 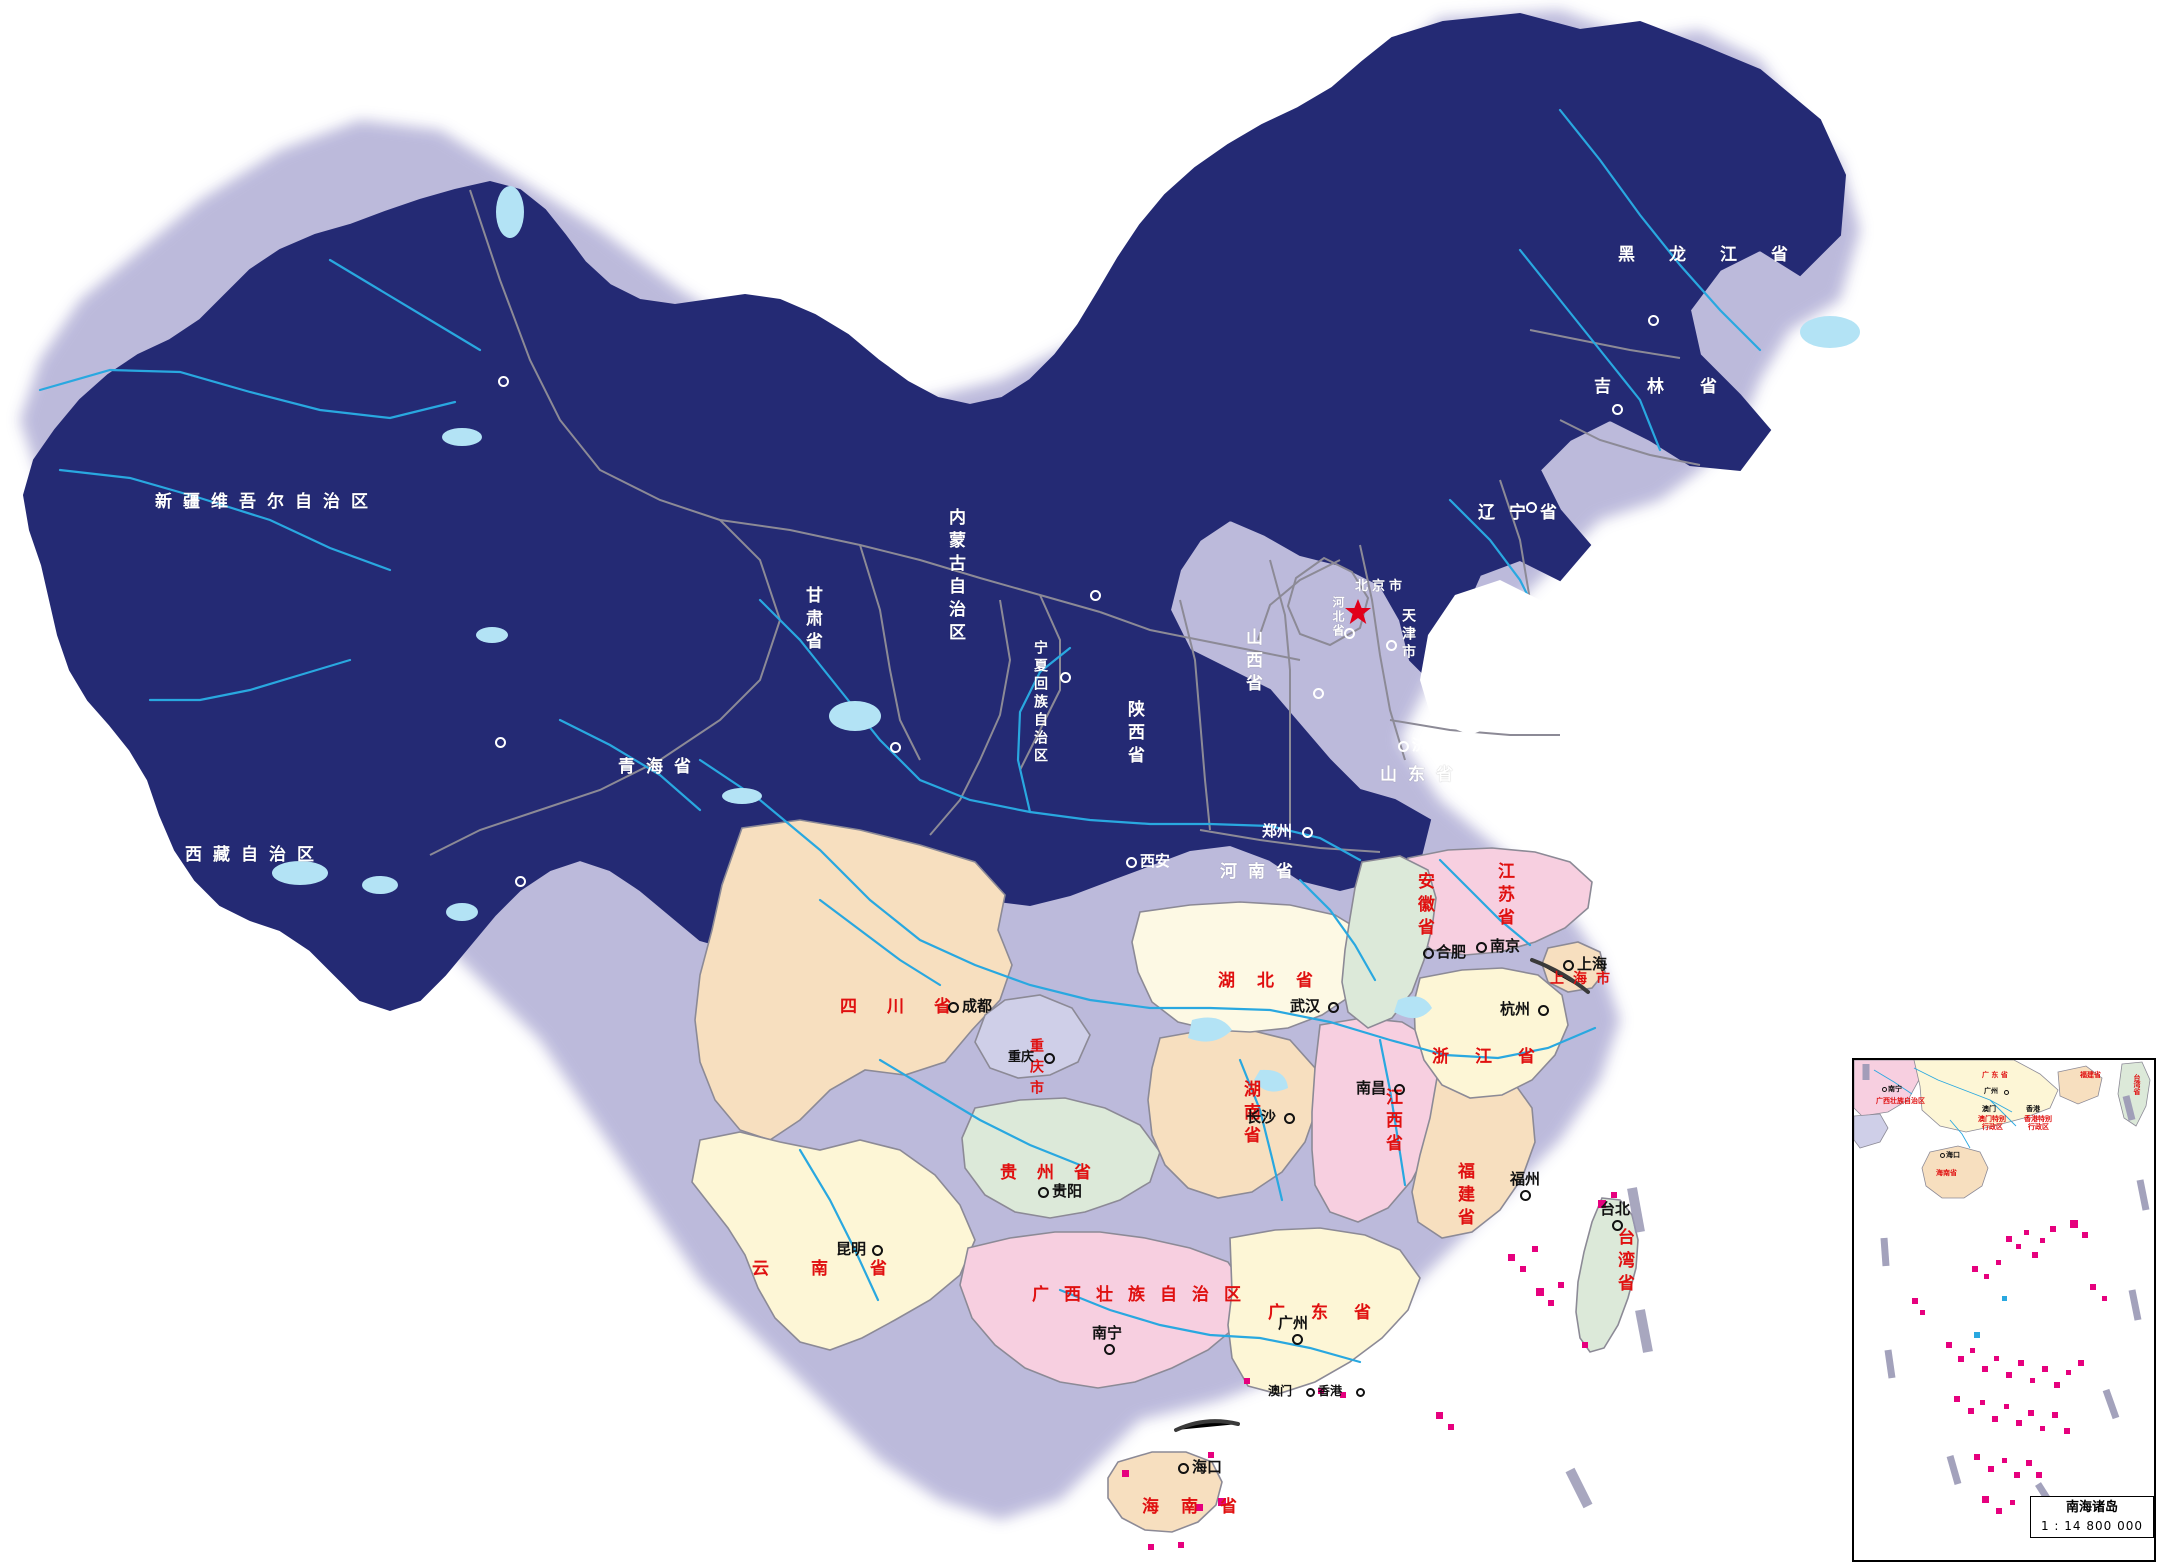 I want to click on maritime-boundary-dashes, so click(x=1413, y=1233).